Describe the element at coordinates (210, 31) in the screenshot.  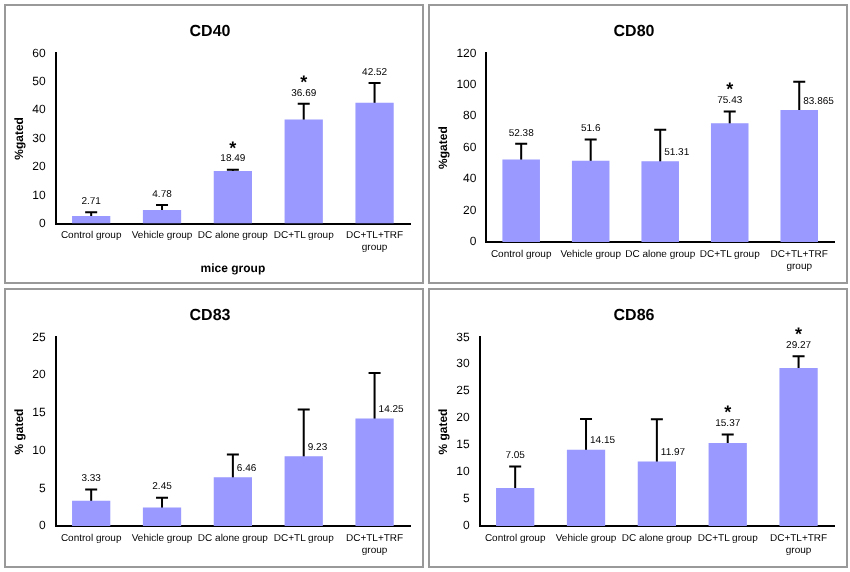
I see `chart-title: CD40` at that location.